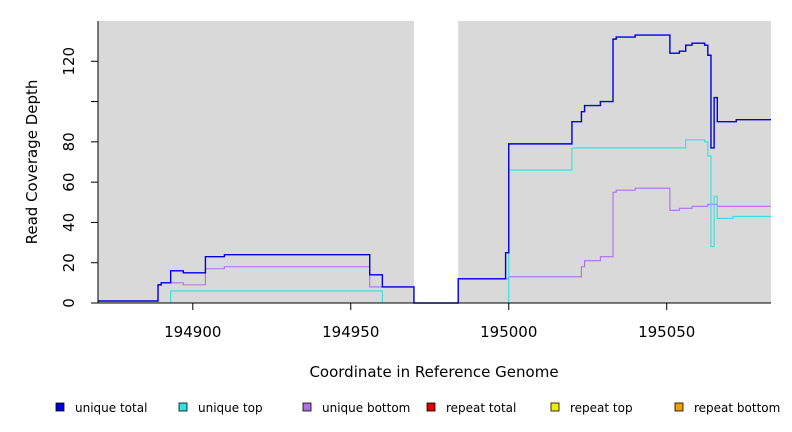  What do you see at coordinates (366, 408) in the screenshot?
I see `legend-label-unique-bottom: unique bottom` at bounding box center [366, 408].